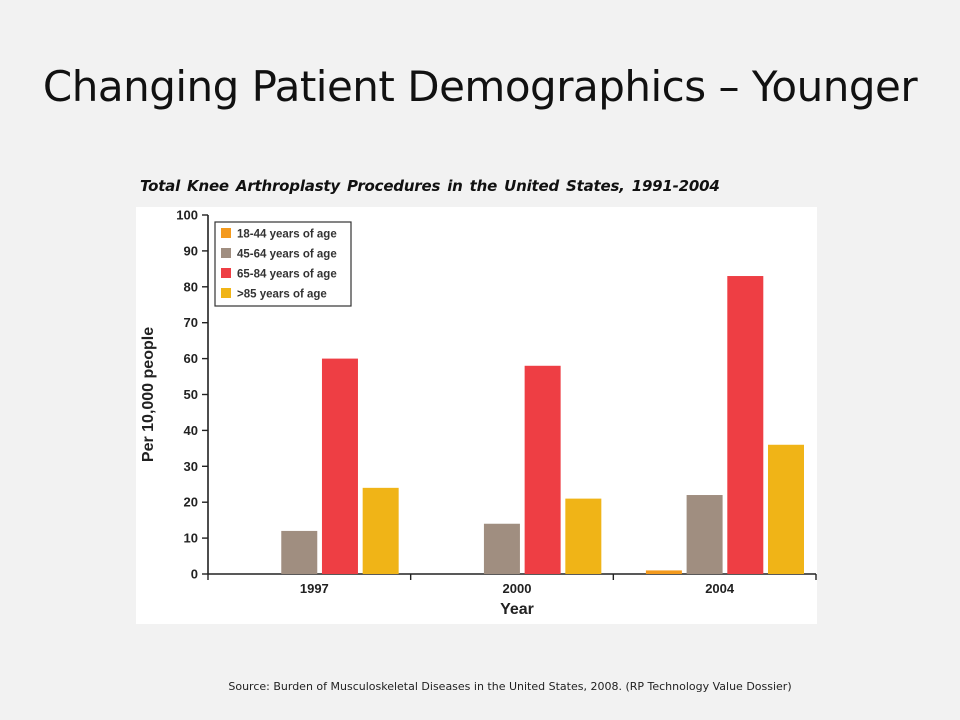 This screenshot has height=720, width=960. I want to click on y-tick-label: 80, so click(191, 286).